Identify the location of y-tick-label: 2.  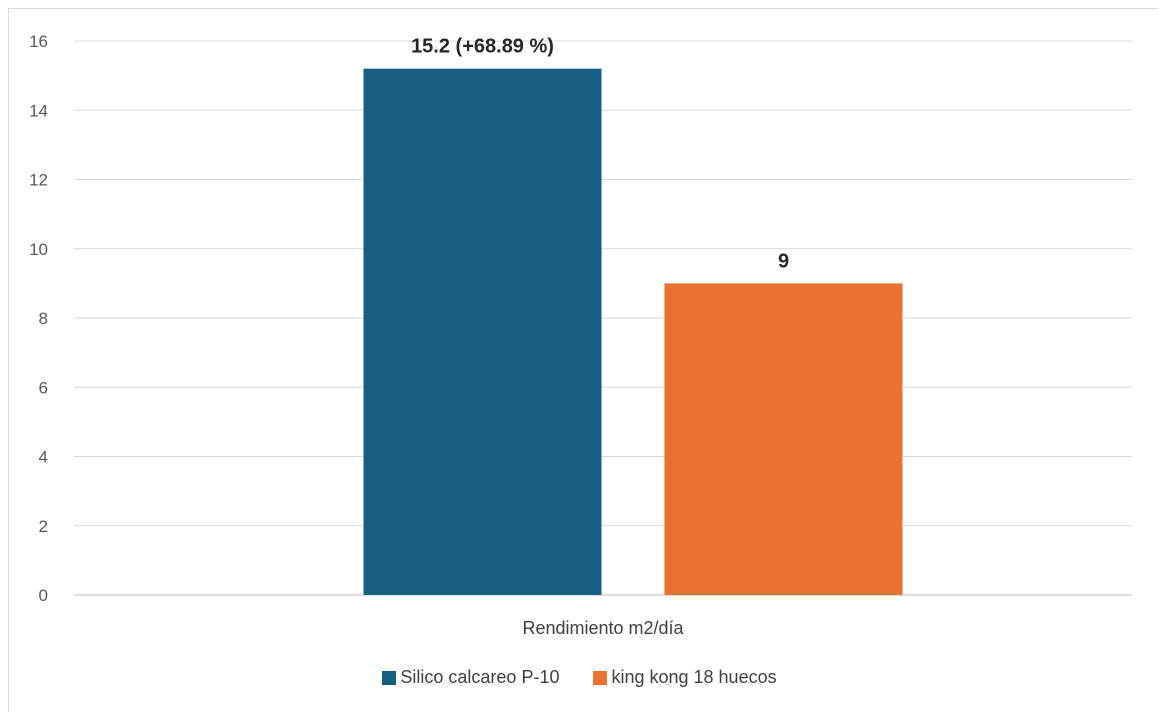
(43, 526).